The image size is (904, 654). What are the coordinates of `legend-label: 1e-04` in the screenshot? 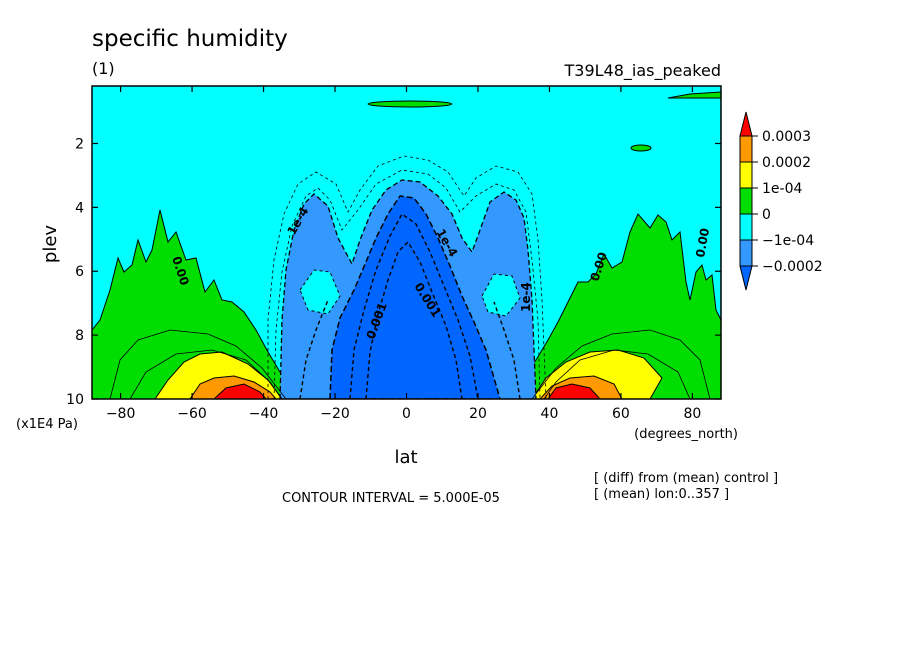 It's located at (782, 189).